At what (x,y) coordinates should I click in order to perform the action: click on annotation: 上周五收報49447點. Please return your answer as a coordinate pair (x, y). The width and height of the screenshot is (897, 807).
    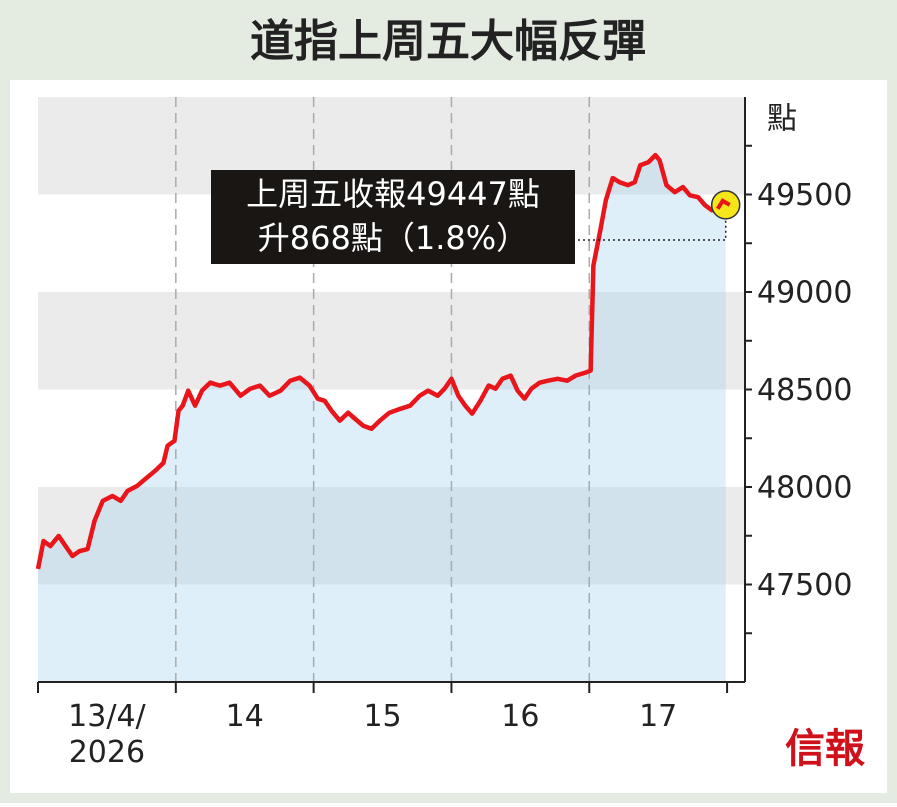
    Looking at the image, I should click on (393, 194).